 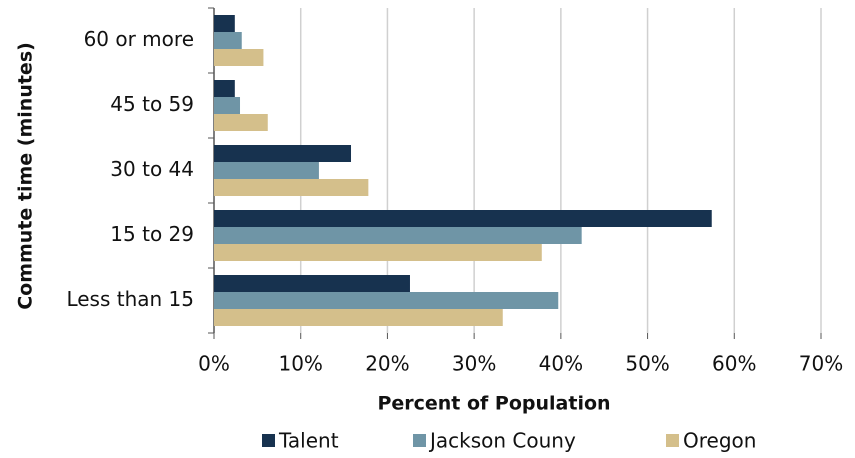 I want to click on x-tick-label: 20%, so click(x=387, y=364).